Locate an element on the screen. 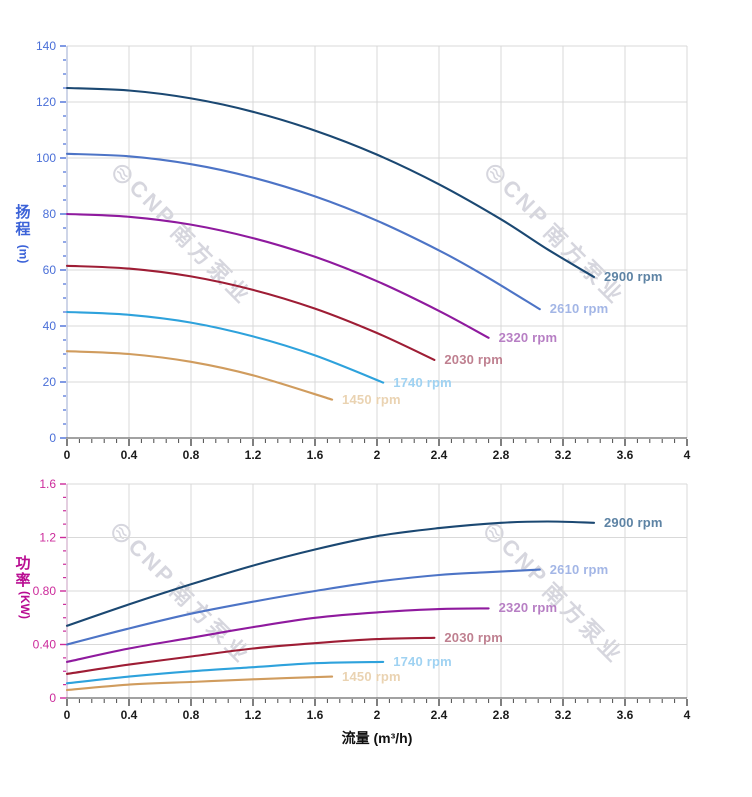  head-curve-label-2030-rpm: 2030 rpm is located at coordinates (474, 359).